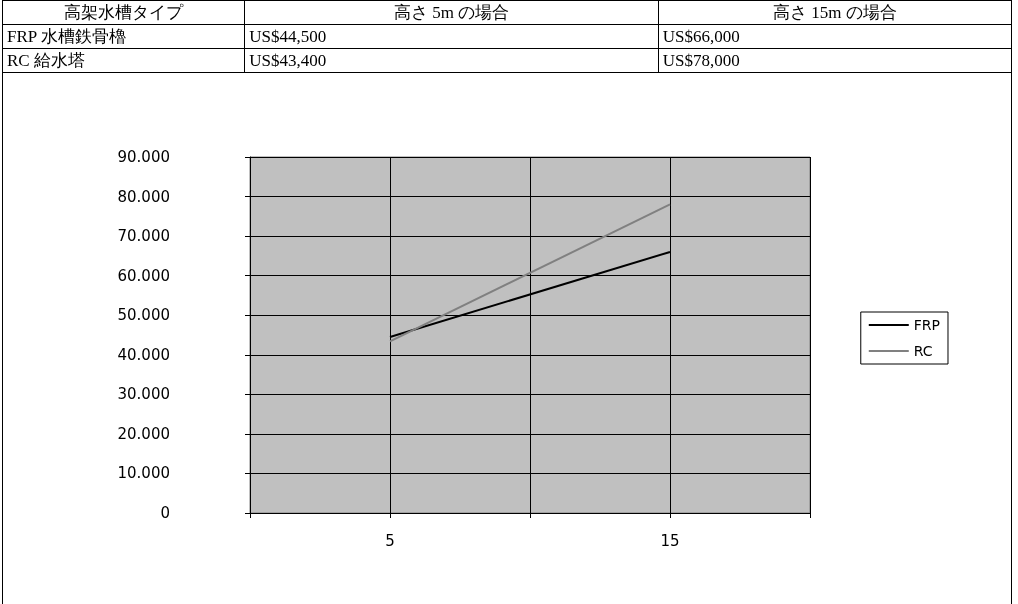  I want to click on text: 高架水槽タイプ, so click(123, 12).